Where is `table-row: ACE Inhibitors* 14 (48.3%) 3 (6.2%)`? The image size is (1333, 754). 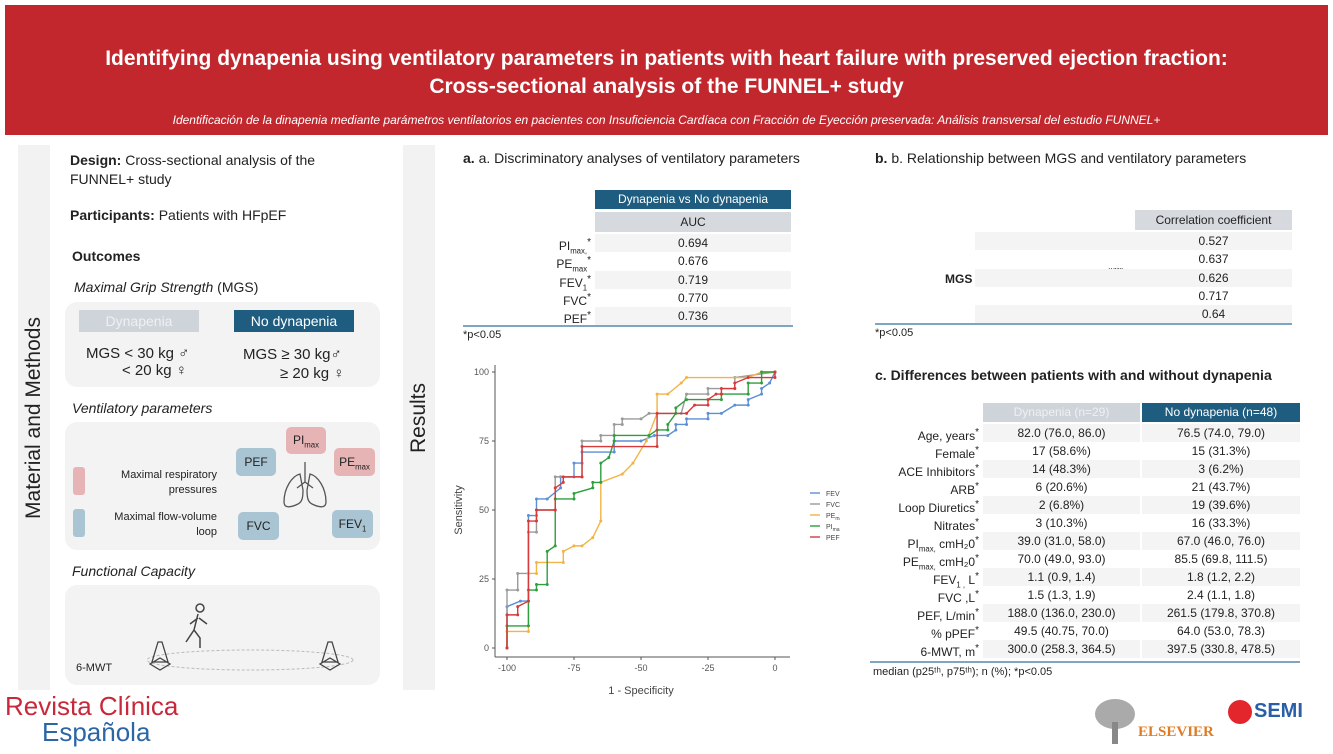
table-row: ACE Inhibitors* 14 (48.3%) 3 (6.2%) is located at coordinates (1085, 469).